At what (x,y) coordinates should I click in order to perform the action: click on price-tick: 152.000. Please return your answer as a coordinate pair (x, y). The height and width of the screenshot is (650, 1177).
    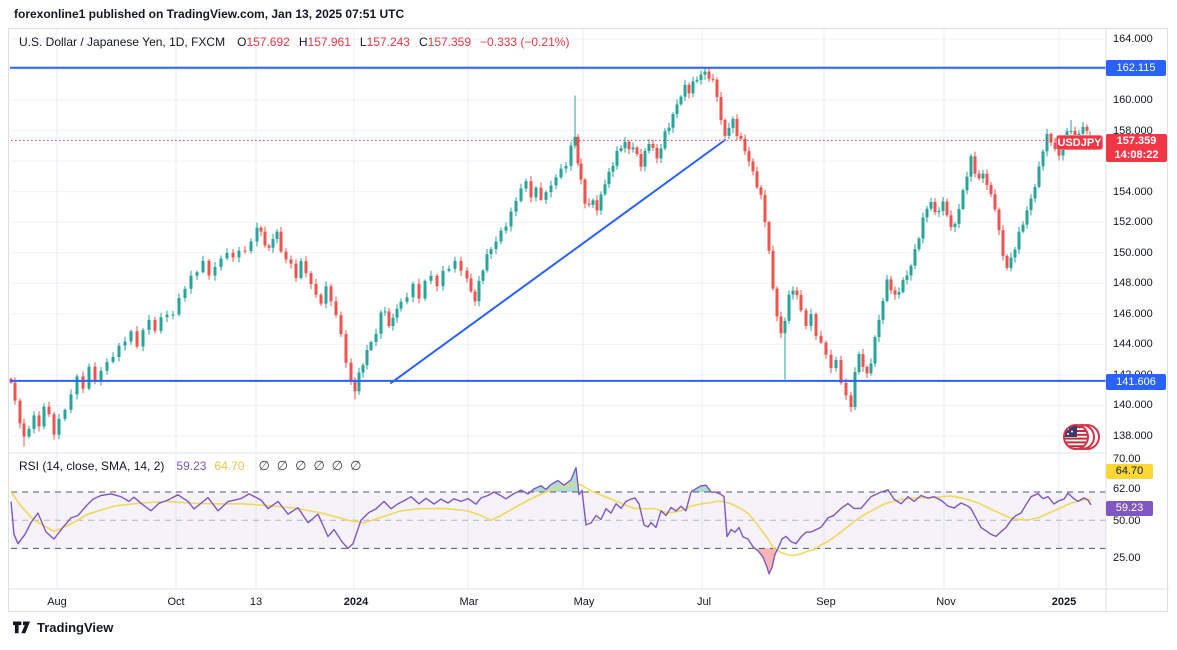
    Looking at the image, I should click on (1133, 222).